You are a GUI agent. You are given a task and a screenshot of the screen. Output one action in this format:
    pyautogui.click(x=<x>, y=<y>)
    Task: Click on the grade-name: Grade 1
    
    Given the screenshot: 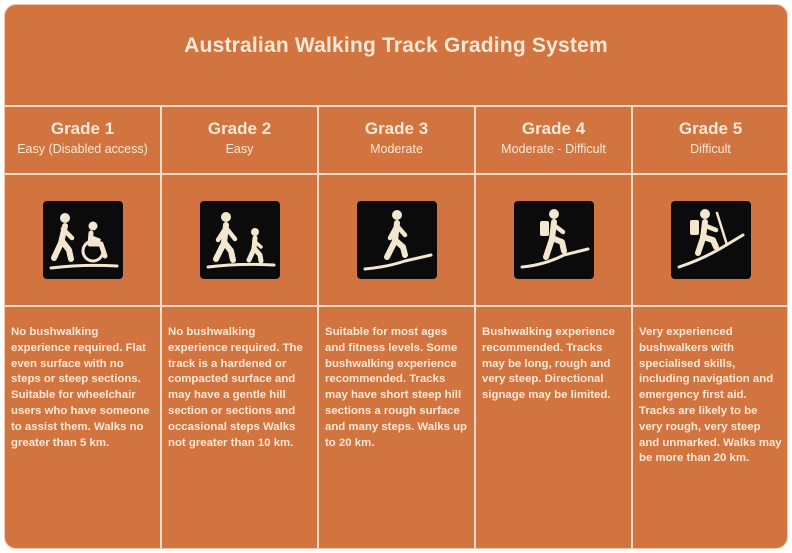 What is the action you would take?
    pyautogui.click(x=82, y=128)
    